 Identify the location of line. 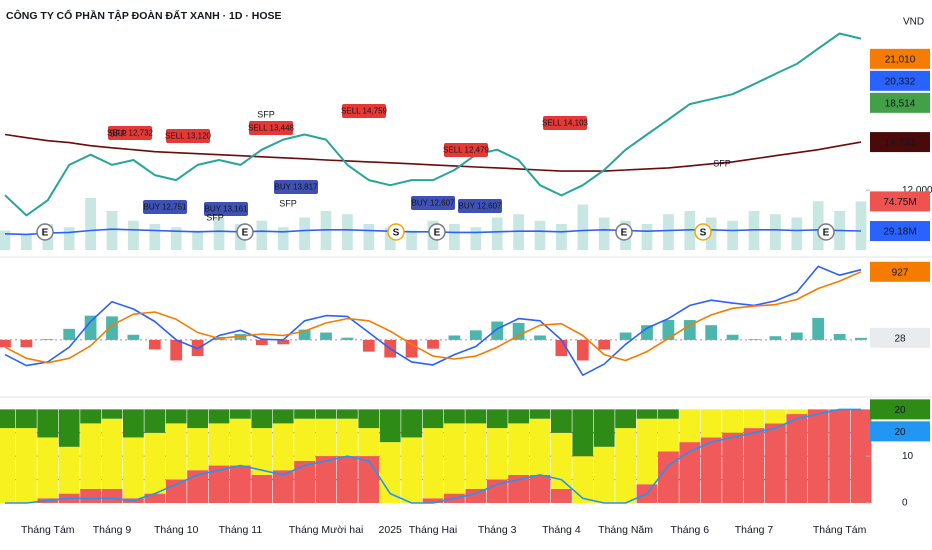
(433, 152).